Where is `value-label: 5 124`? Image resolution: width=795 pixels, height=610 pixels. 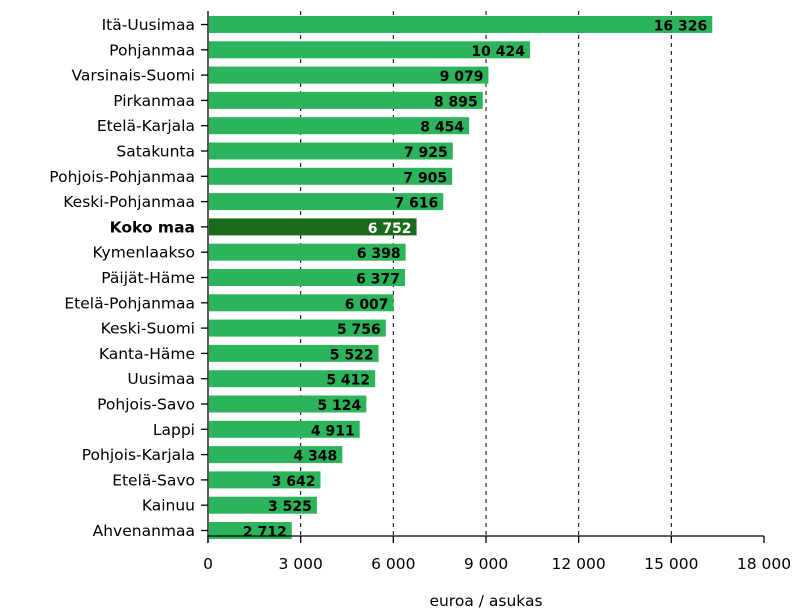 value-label: 5 124 is located at coordinates (339, 406).